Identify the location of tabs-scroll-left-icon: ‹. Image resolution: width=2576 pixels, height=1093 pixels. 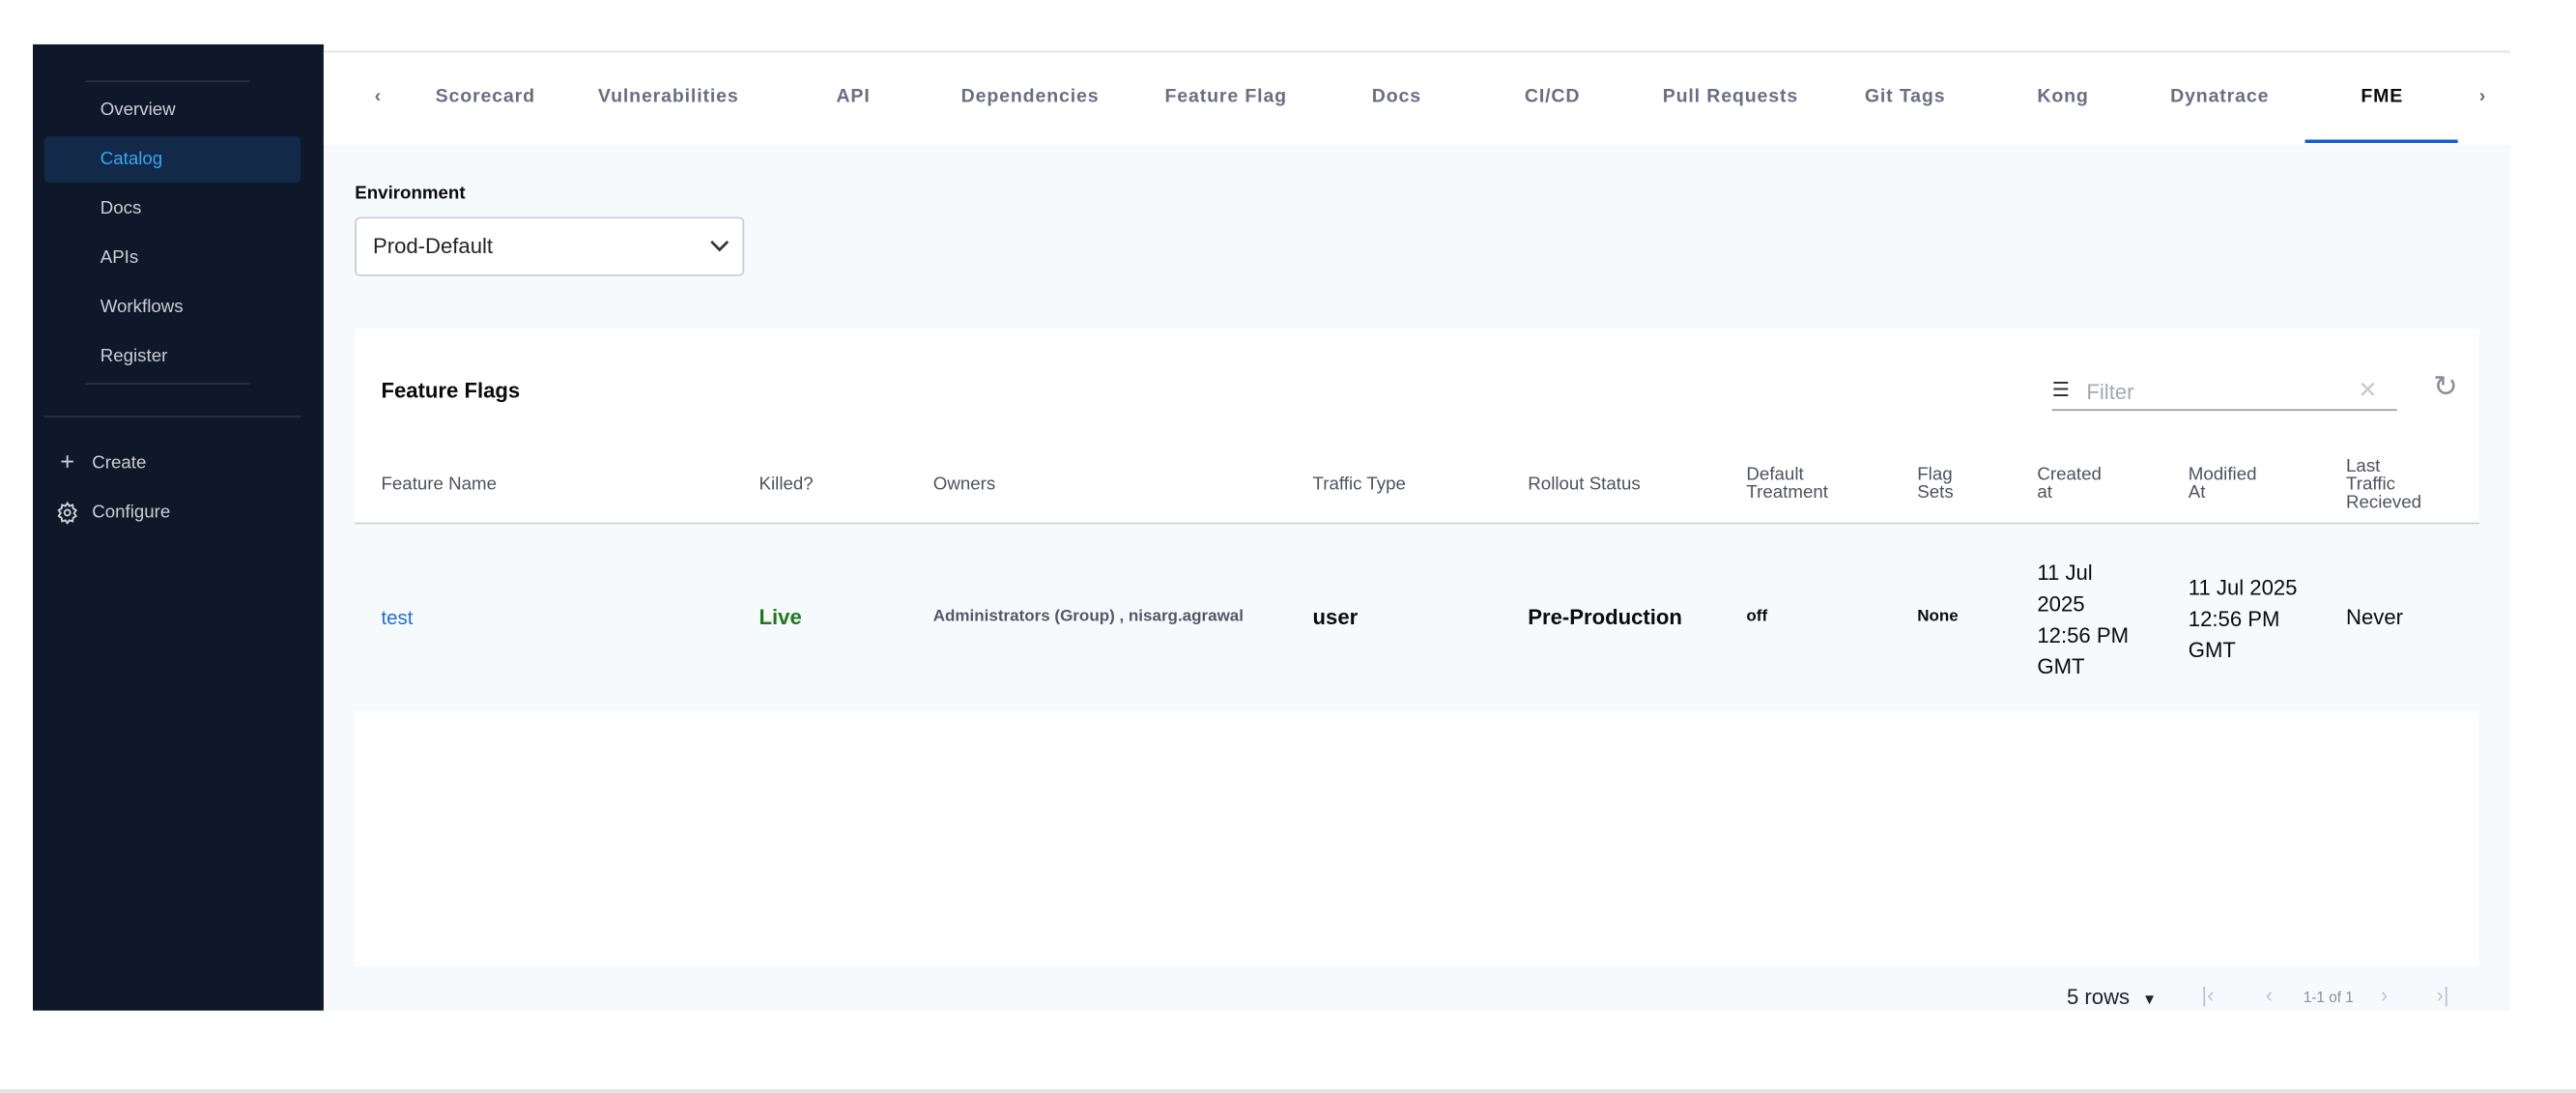
(379, 97).